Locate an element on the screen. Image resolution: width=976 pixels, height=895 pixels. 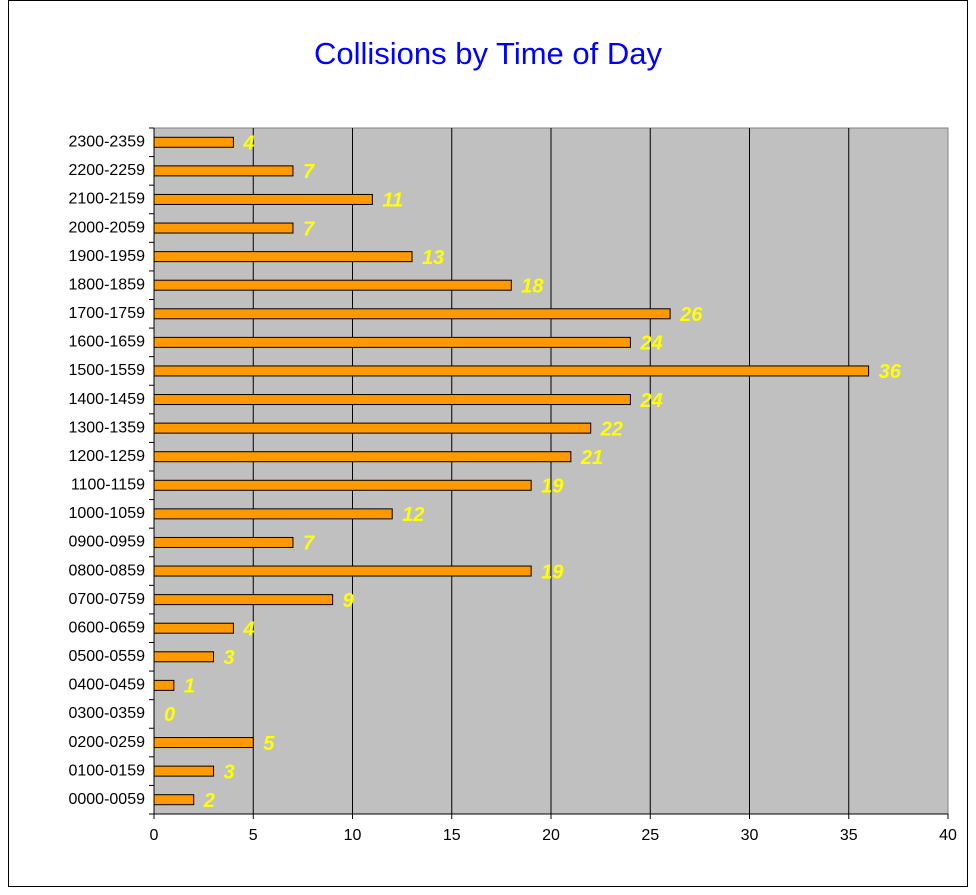
value-label: 26 is located at coordinates (691, 315).